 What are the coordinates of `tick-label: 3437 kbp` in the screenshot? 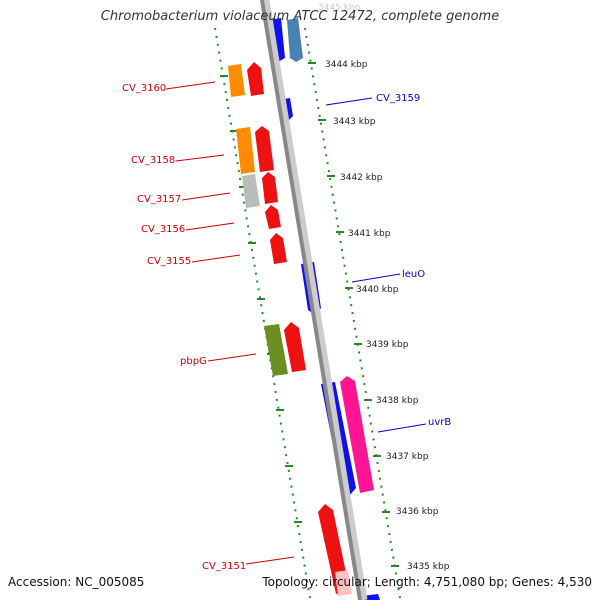 It's located at (407, 457).